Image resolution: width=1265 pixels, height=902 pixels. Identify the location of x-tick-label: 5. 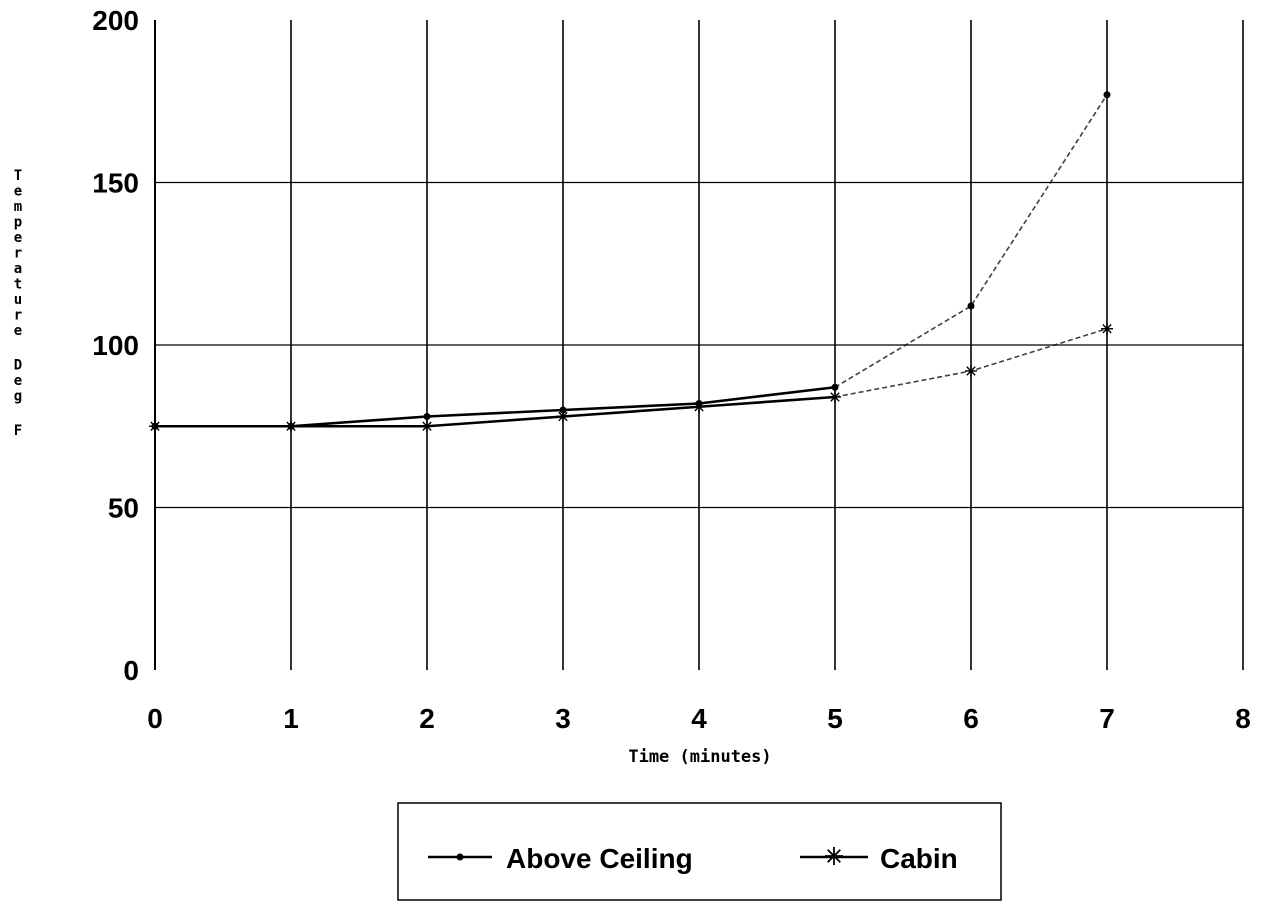
(835, 718).